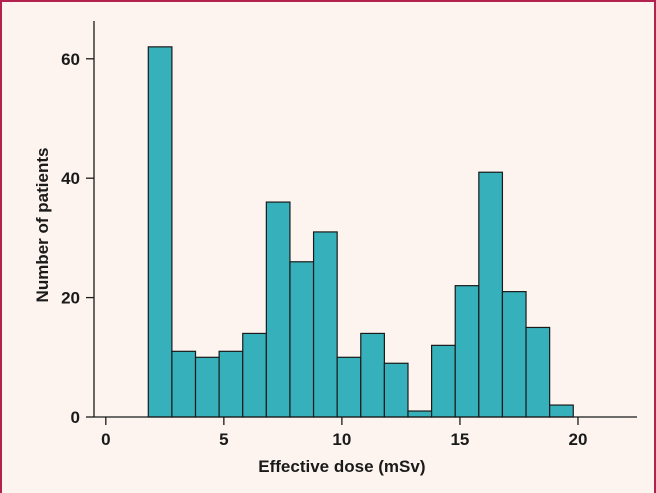 This screenshot has width=656, height=493. What do you see at coordinates (223, 439) in the screenshot?
I see `x-tick-label-5: 5` at bounding box center [223, 439].